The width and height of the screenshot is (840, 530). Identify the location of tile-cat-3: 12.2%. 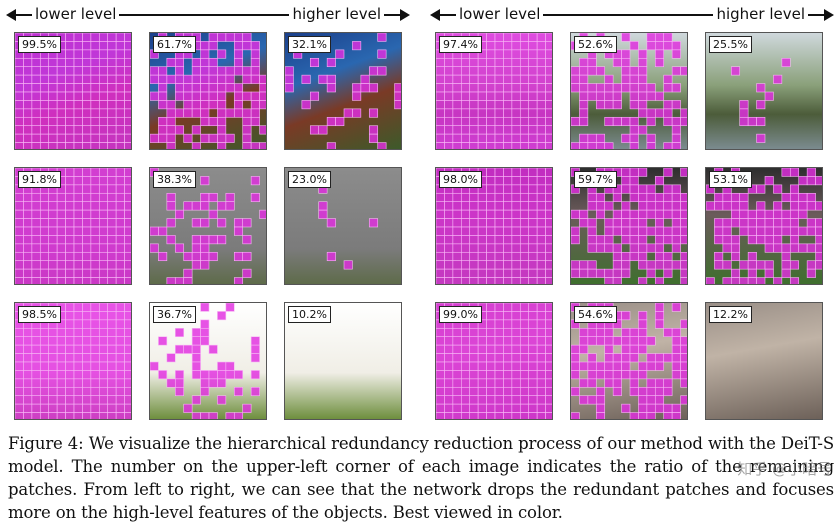
(764, 361).